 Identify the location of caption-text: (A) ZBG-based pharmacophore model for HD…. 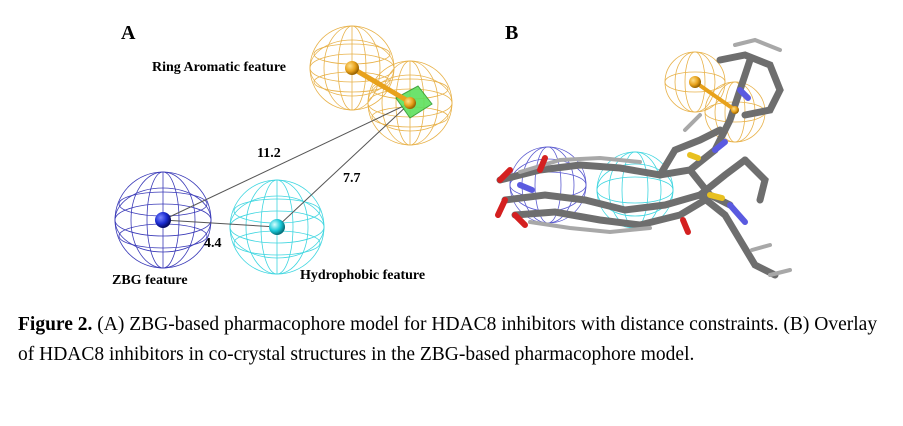
(448, 339).